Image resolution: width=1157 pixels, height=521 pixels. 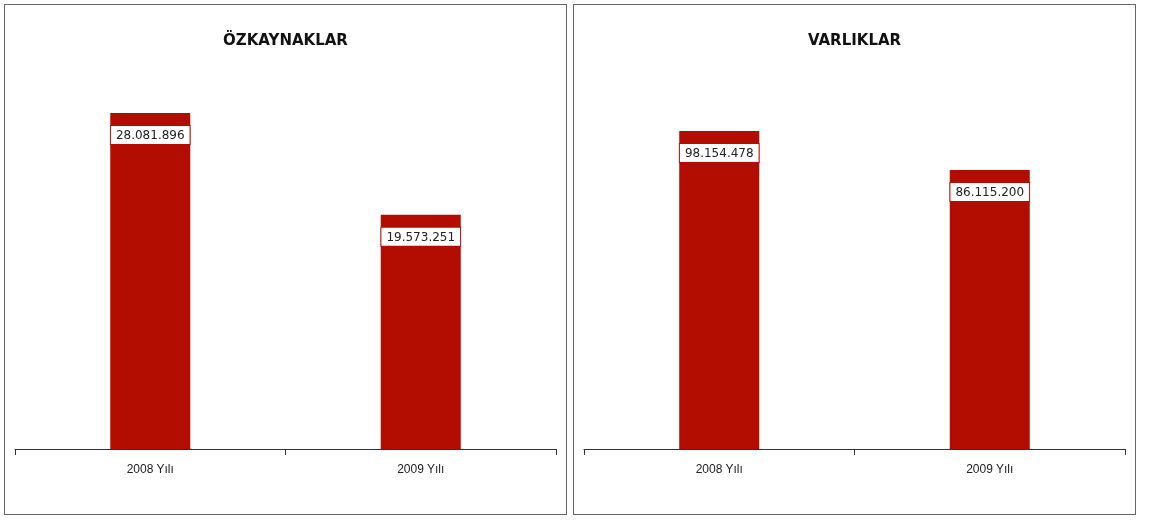 What do you see at coordinates (990, 191) in the screenshot?
I see `data-label: 86.115.200` at bounding box center [990, 191].